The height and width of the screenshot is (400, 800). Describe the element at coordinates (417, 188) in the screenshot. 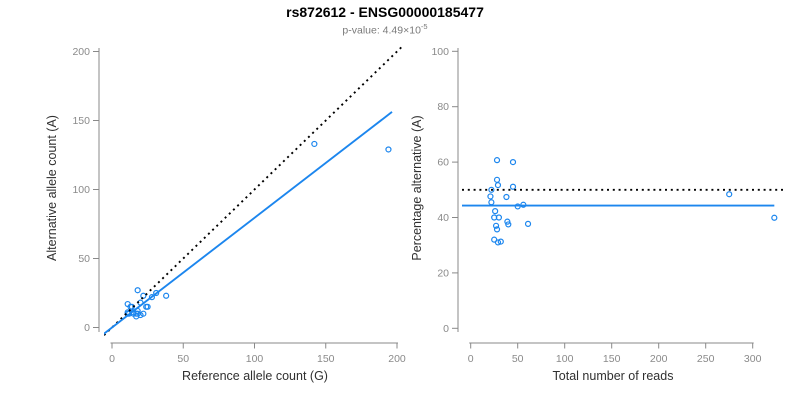

I see `right-yaxis-title: Percentage alternative (A)` at that location.